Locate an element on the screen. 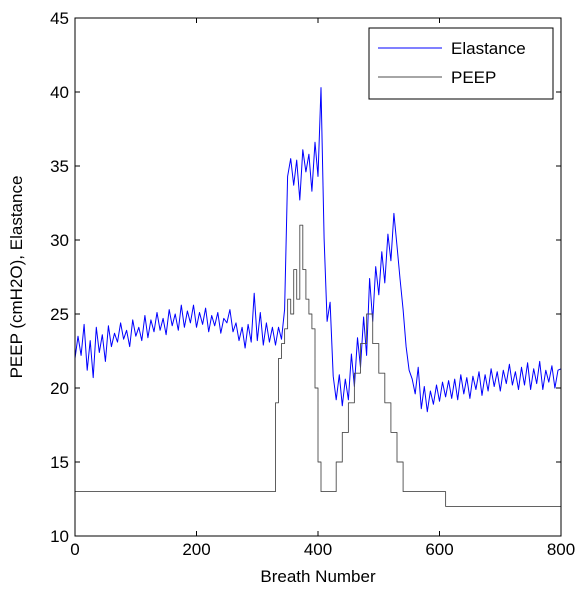 The height and width of the screenshot is (592, 581). x-tick-label: 600 is located at coordinates (439, 549).